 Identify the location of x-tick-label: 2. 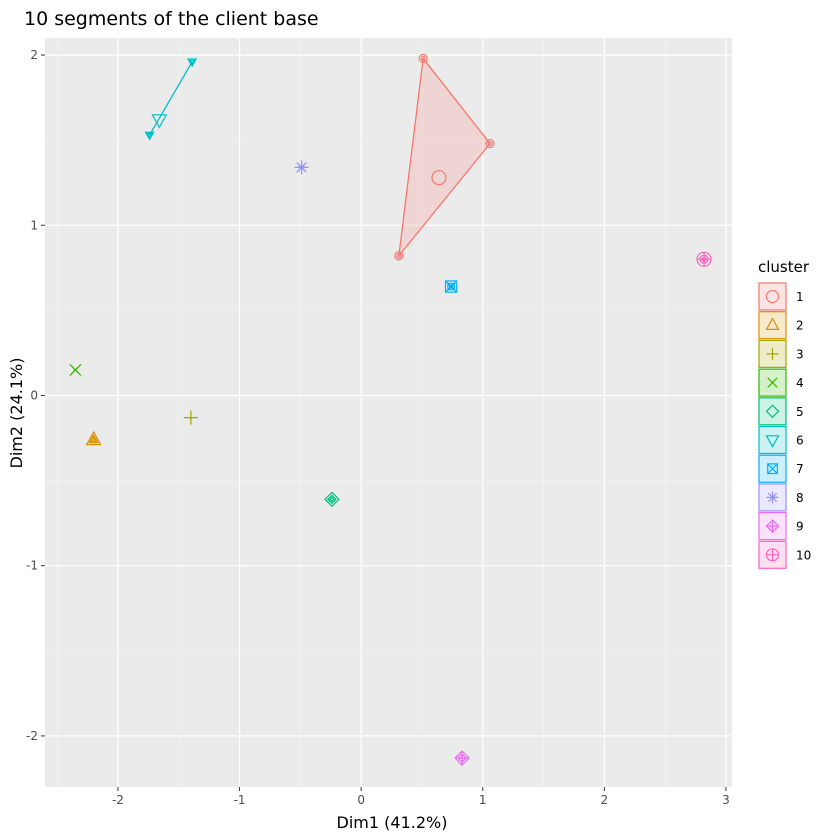
(605, 800).